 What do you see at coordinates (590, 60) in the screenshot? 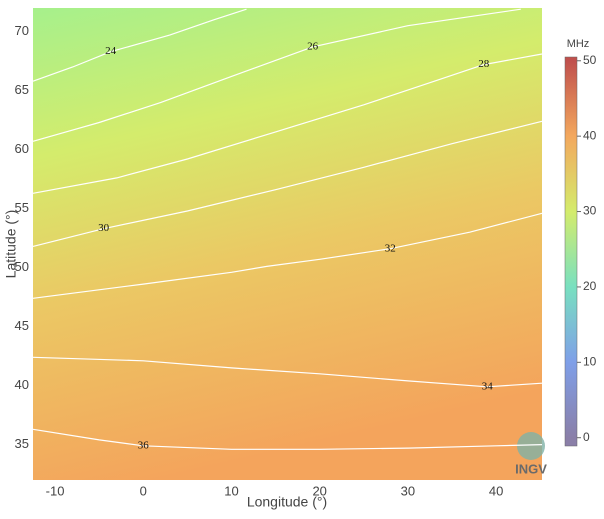
I see `colorbar-tick-label: 50` at bounding box center [590, 60].